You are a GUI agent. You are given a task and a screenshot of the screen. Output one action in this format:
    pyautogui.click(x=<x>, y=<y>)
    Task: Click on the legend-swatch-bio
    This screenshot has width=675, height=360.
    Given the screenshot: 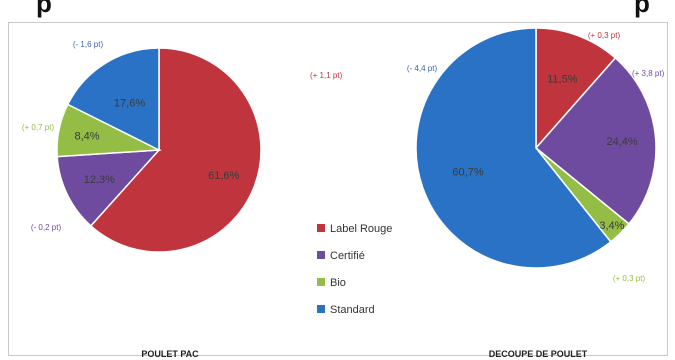 What is the action you would take?
    pyautogui.click(x=321, y=282)
    